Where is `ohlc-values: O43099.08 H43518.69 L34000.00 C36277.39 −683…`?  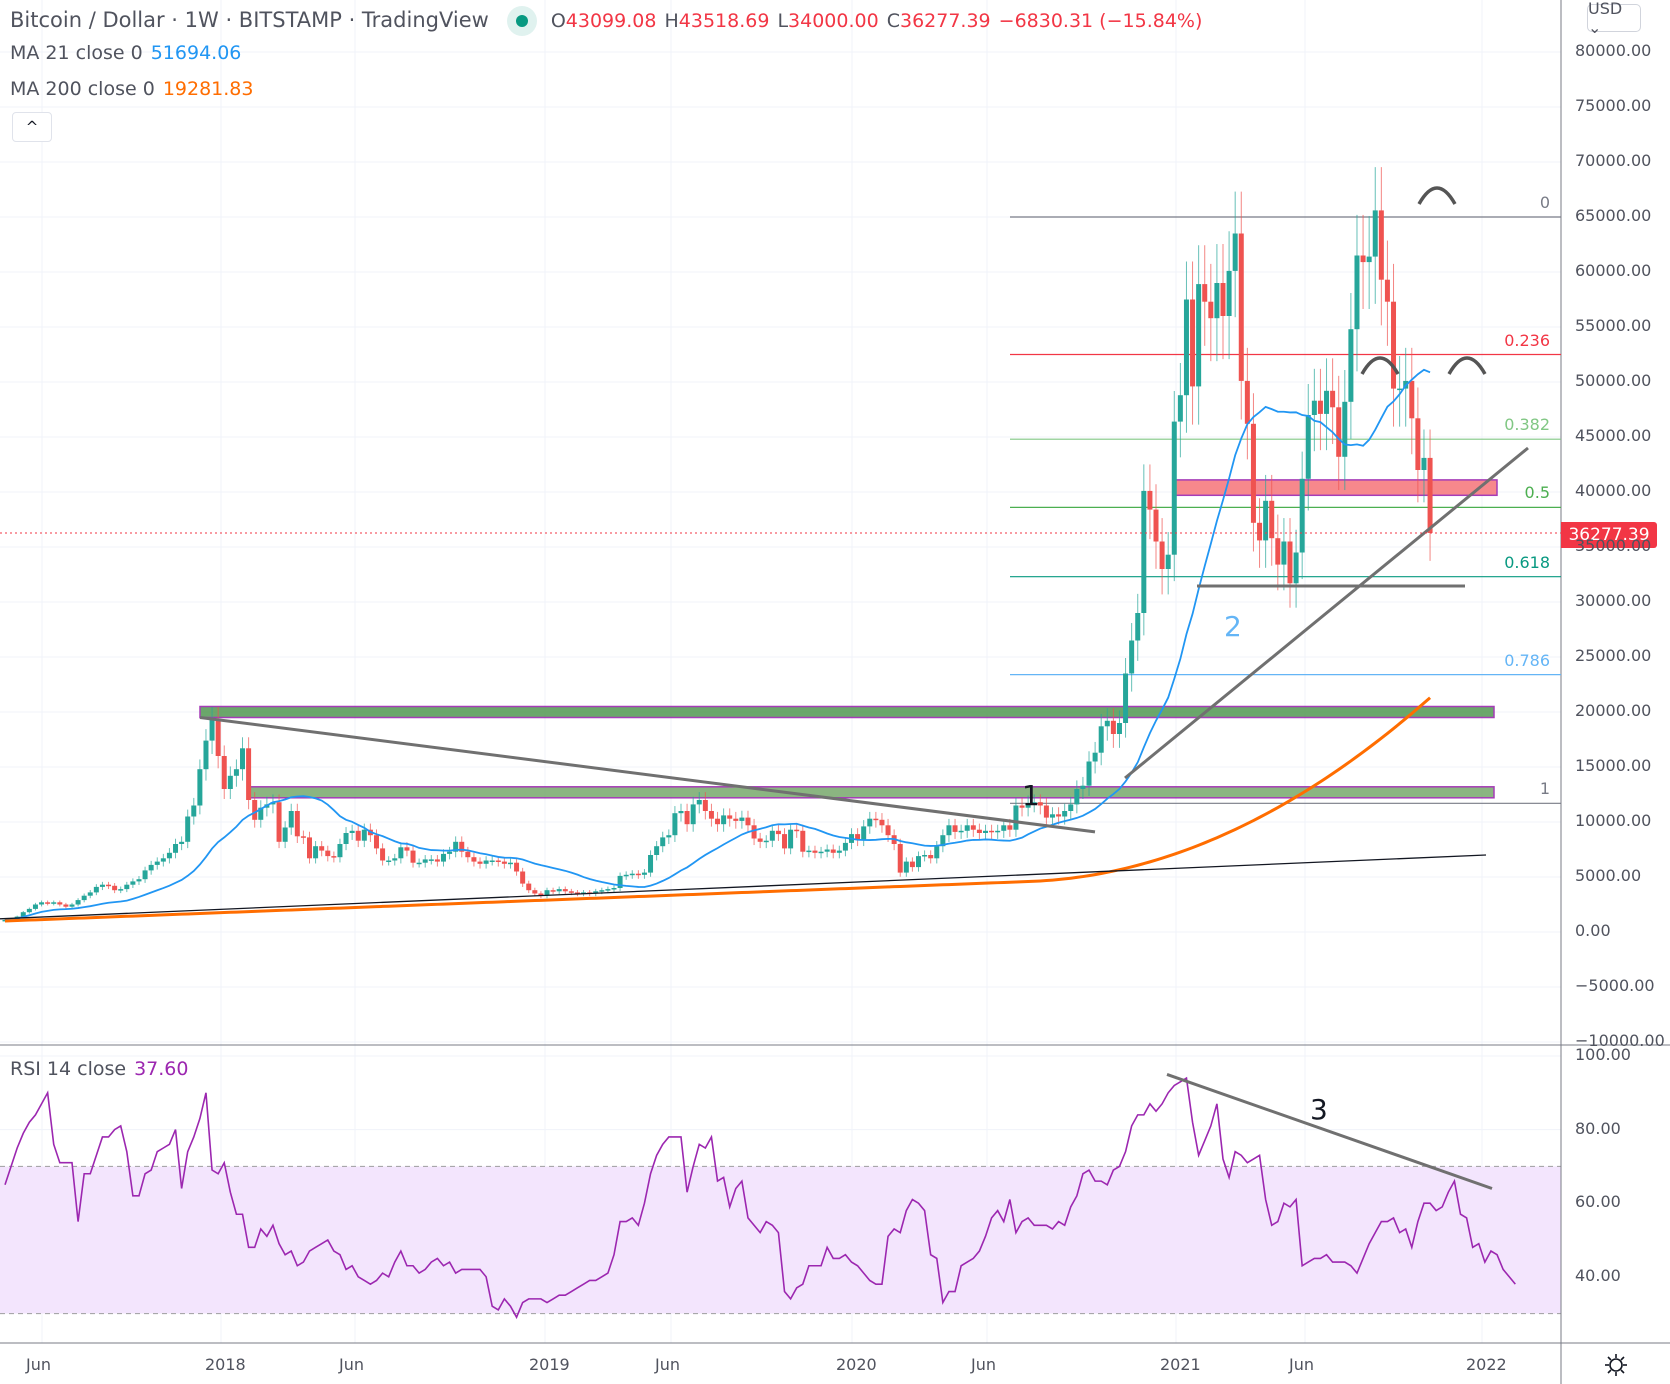 ohlc-values: O43099.08 H43518.69 L34000.00 C36277.39 −683… is located at coordinates (876, 21).